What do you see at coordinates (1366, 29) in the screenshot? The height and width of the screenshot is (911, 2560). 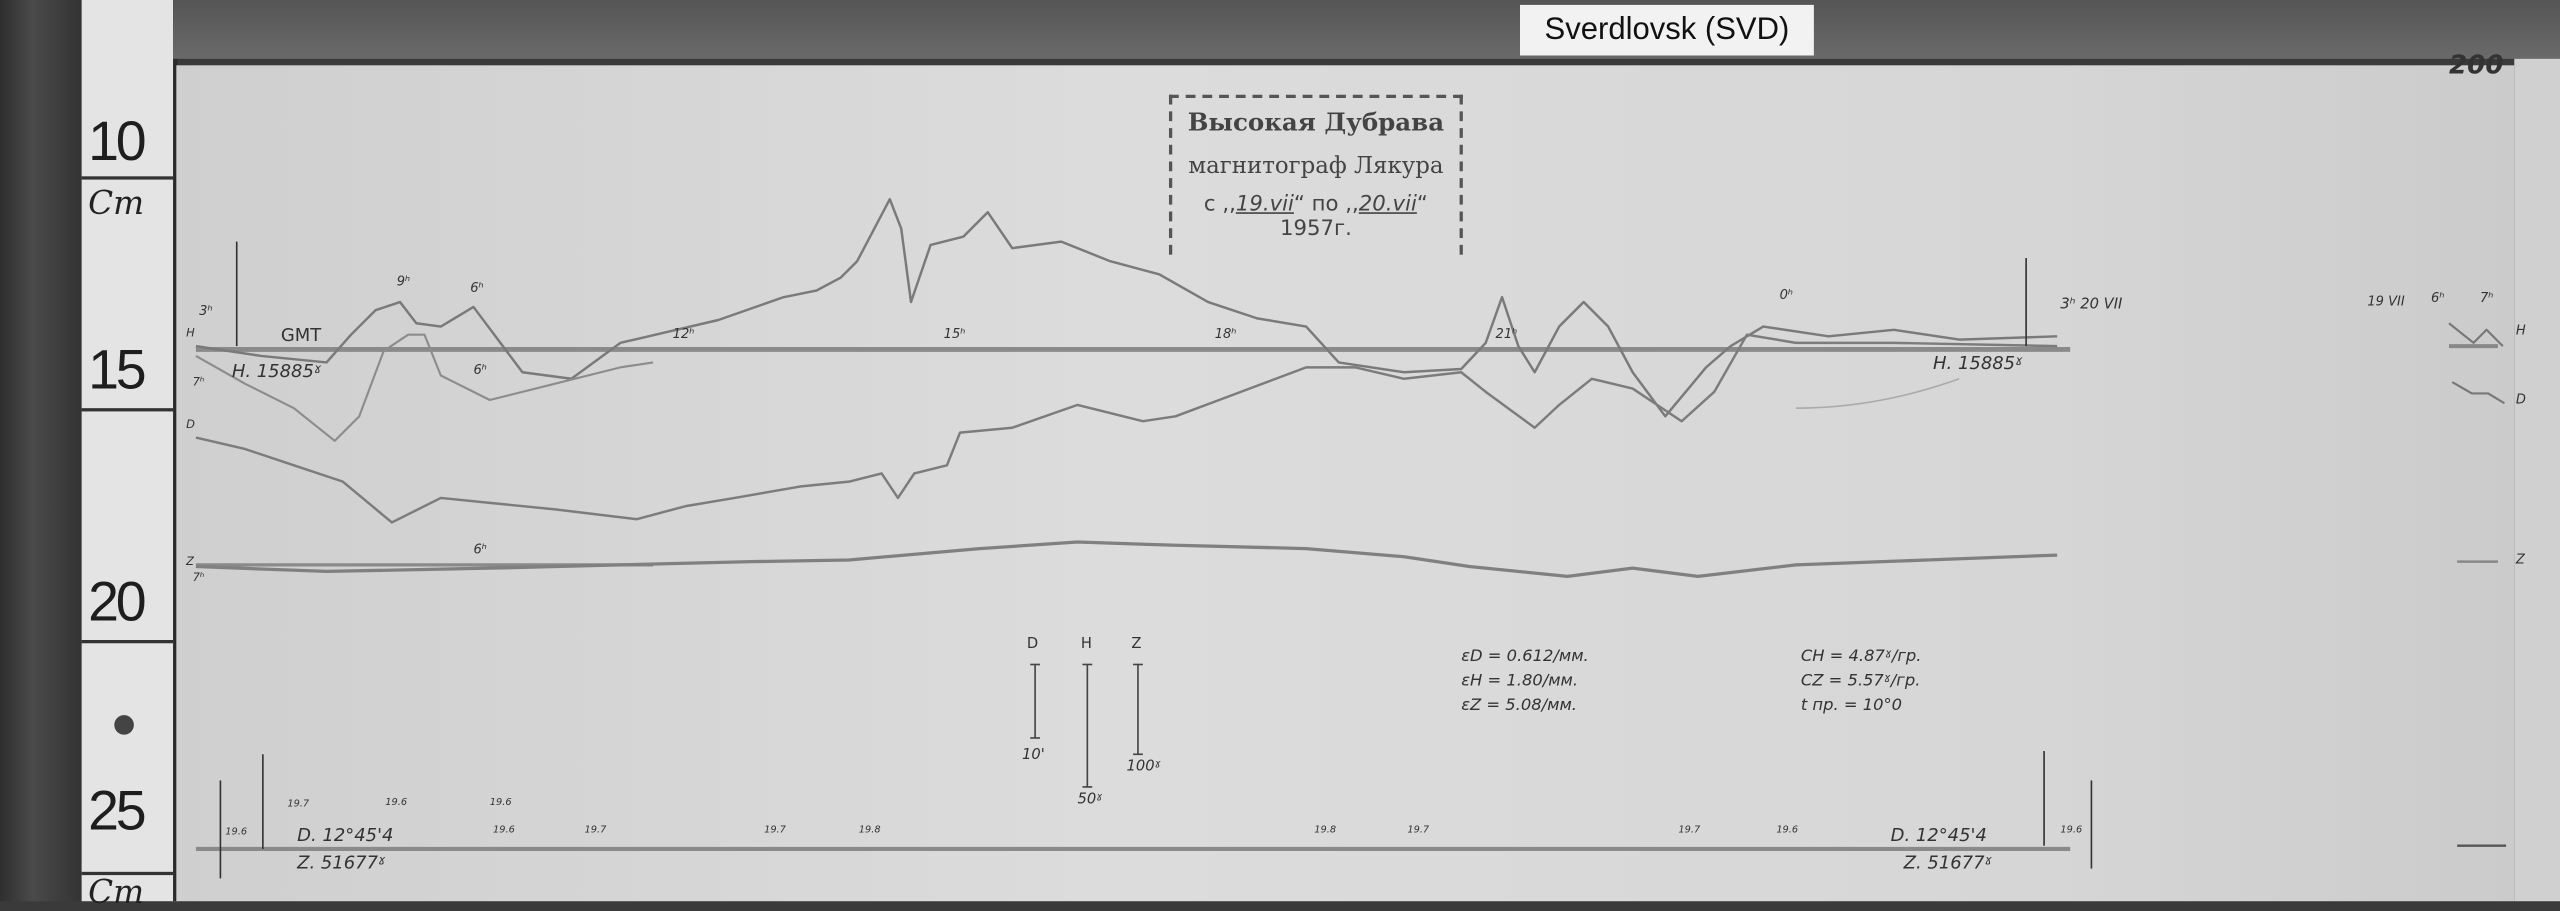 I see `top-frame` at bounding box center [1366, 29].